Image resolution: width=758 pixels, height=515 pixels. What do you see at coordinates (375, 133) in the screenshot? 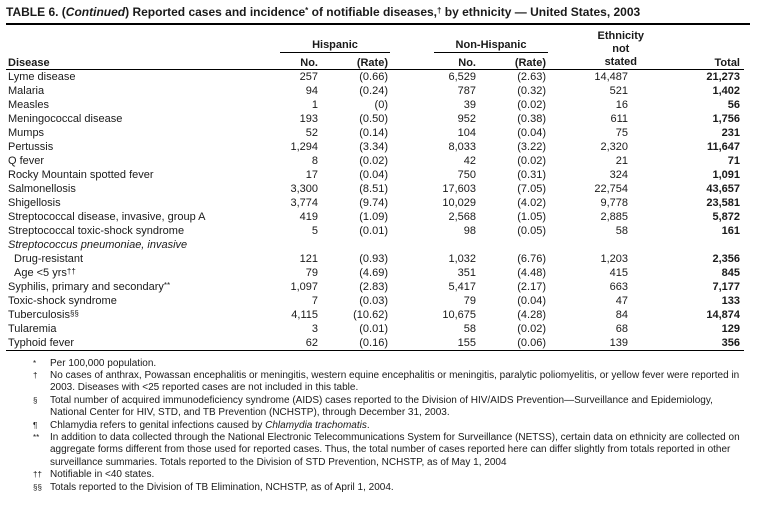
I see `table-row: Mumps 52 (0.14) 104 (0.04) 75 231` at bounding box center [375, 133].